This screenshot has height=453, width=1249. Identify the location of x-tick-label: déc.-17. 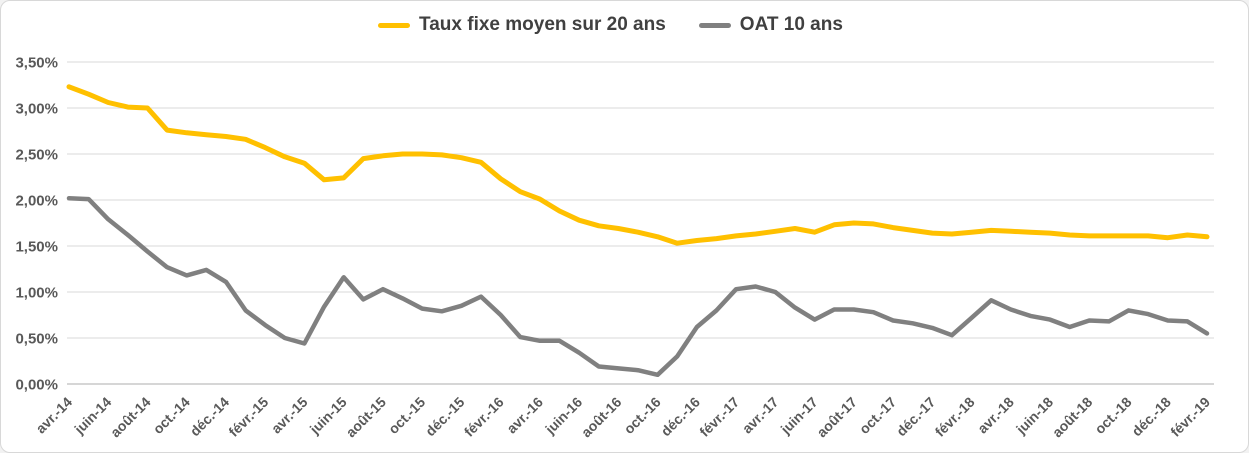
(916, 417).